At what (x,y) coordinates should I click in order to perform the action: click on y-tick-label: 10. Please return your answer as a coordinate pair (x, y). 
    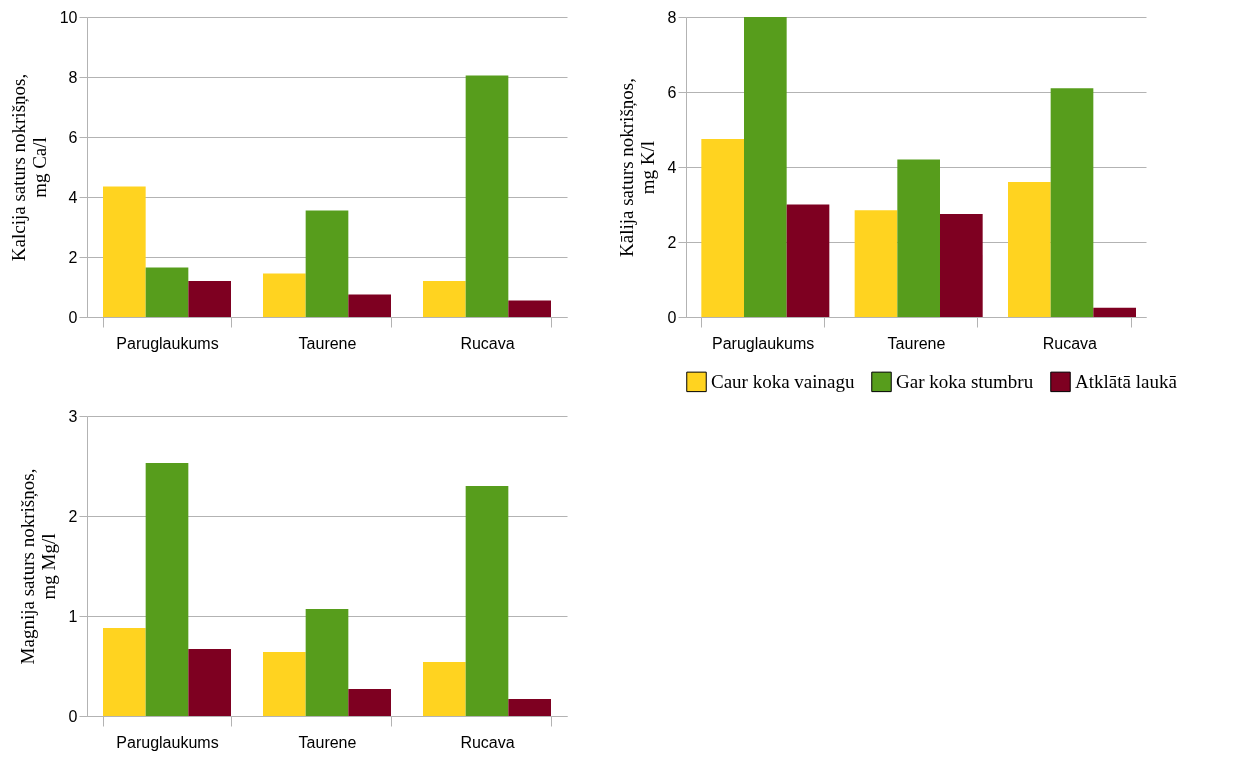
    Looking at the image, I should click on (68, 17).